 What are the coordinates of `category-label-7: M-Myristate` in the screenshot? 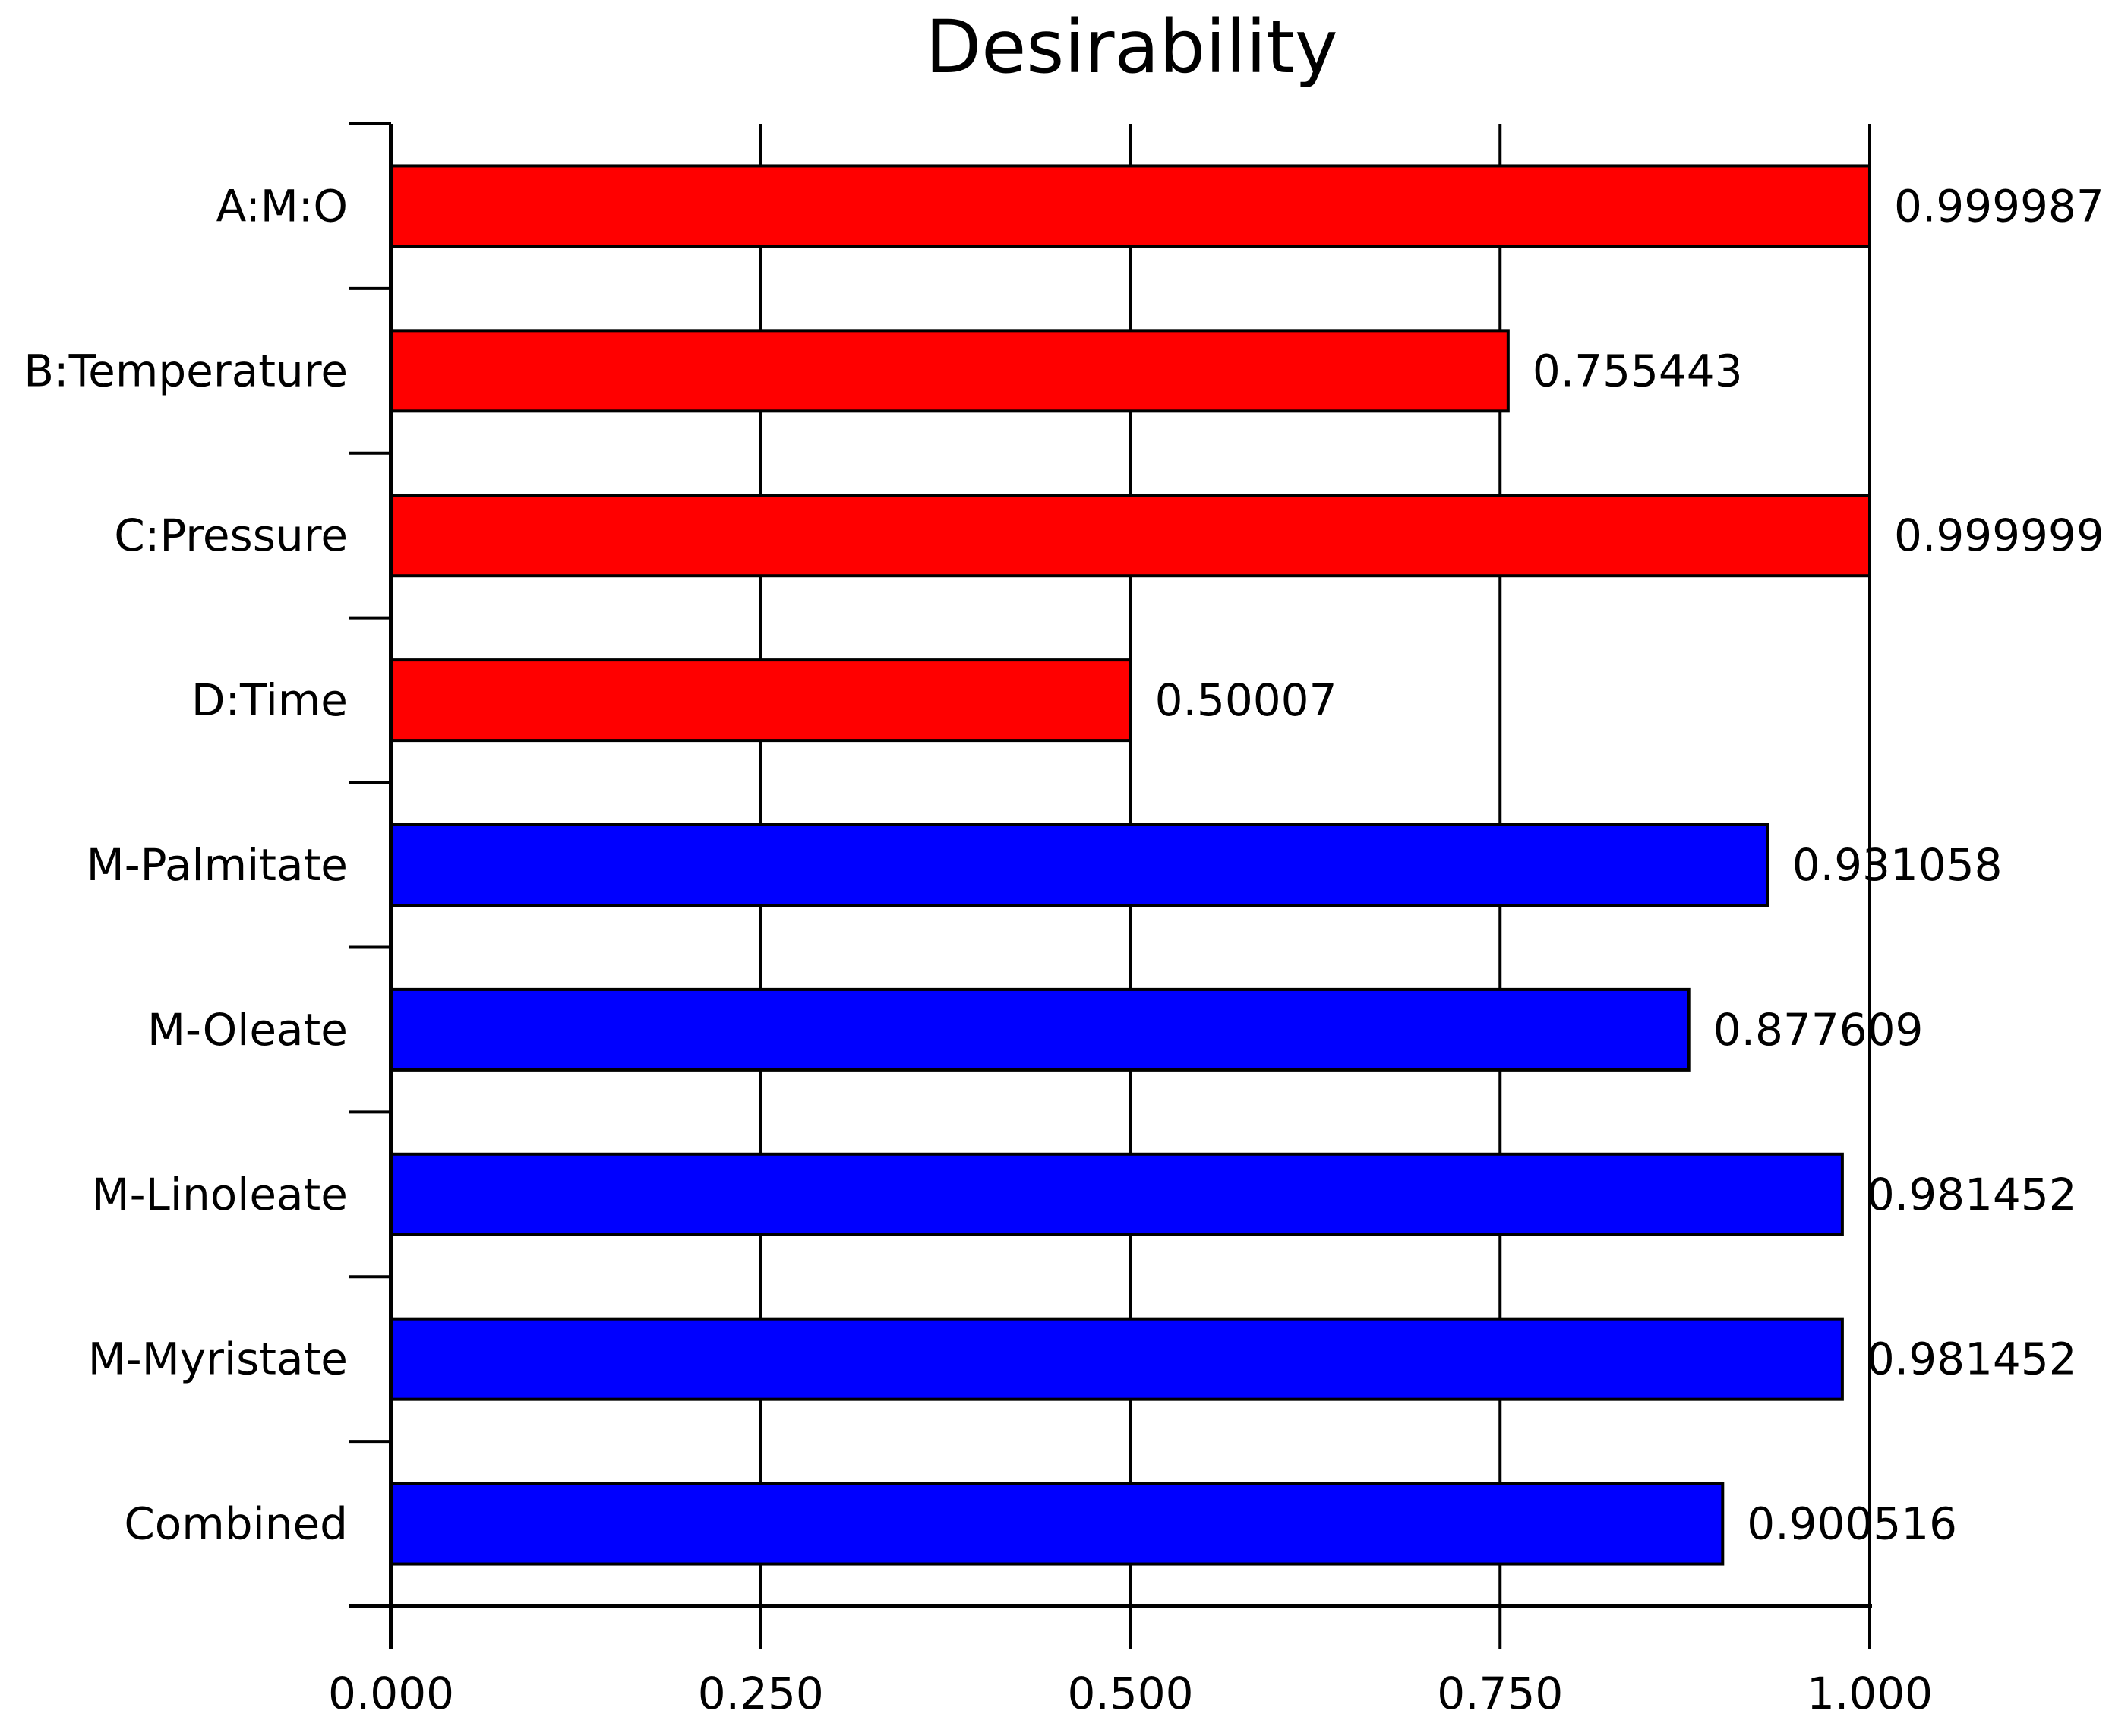 It's located at (218, 1359).